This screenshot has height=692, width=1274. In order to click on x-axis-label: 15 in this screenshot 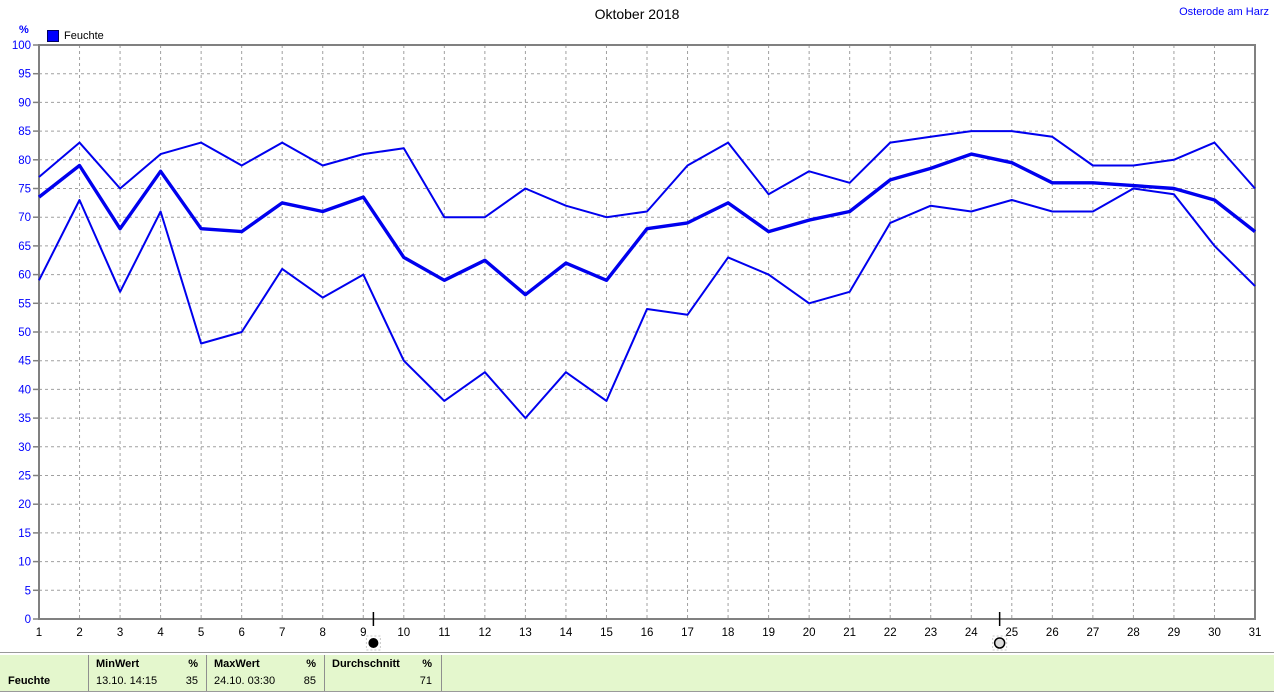, I will do `click(606, 633)`.